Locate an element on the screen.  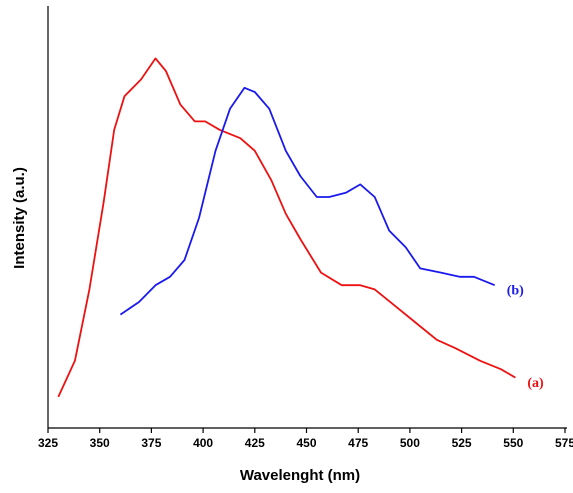
series-label: (a) is located at coordinates (535, 383).